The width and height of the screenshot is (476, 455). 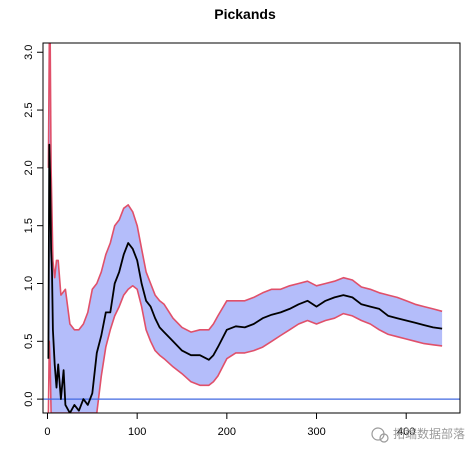 I want to click on x-tick-label: 400, so click(x=406, y=432).